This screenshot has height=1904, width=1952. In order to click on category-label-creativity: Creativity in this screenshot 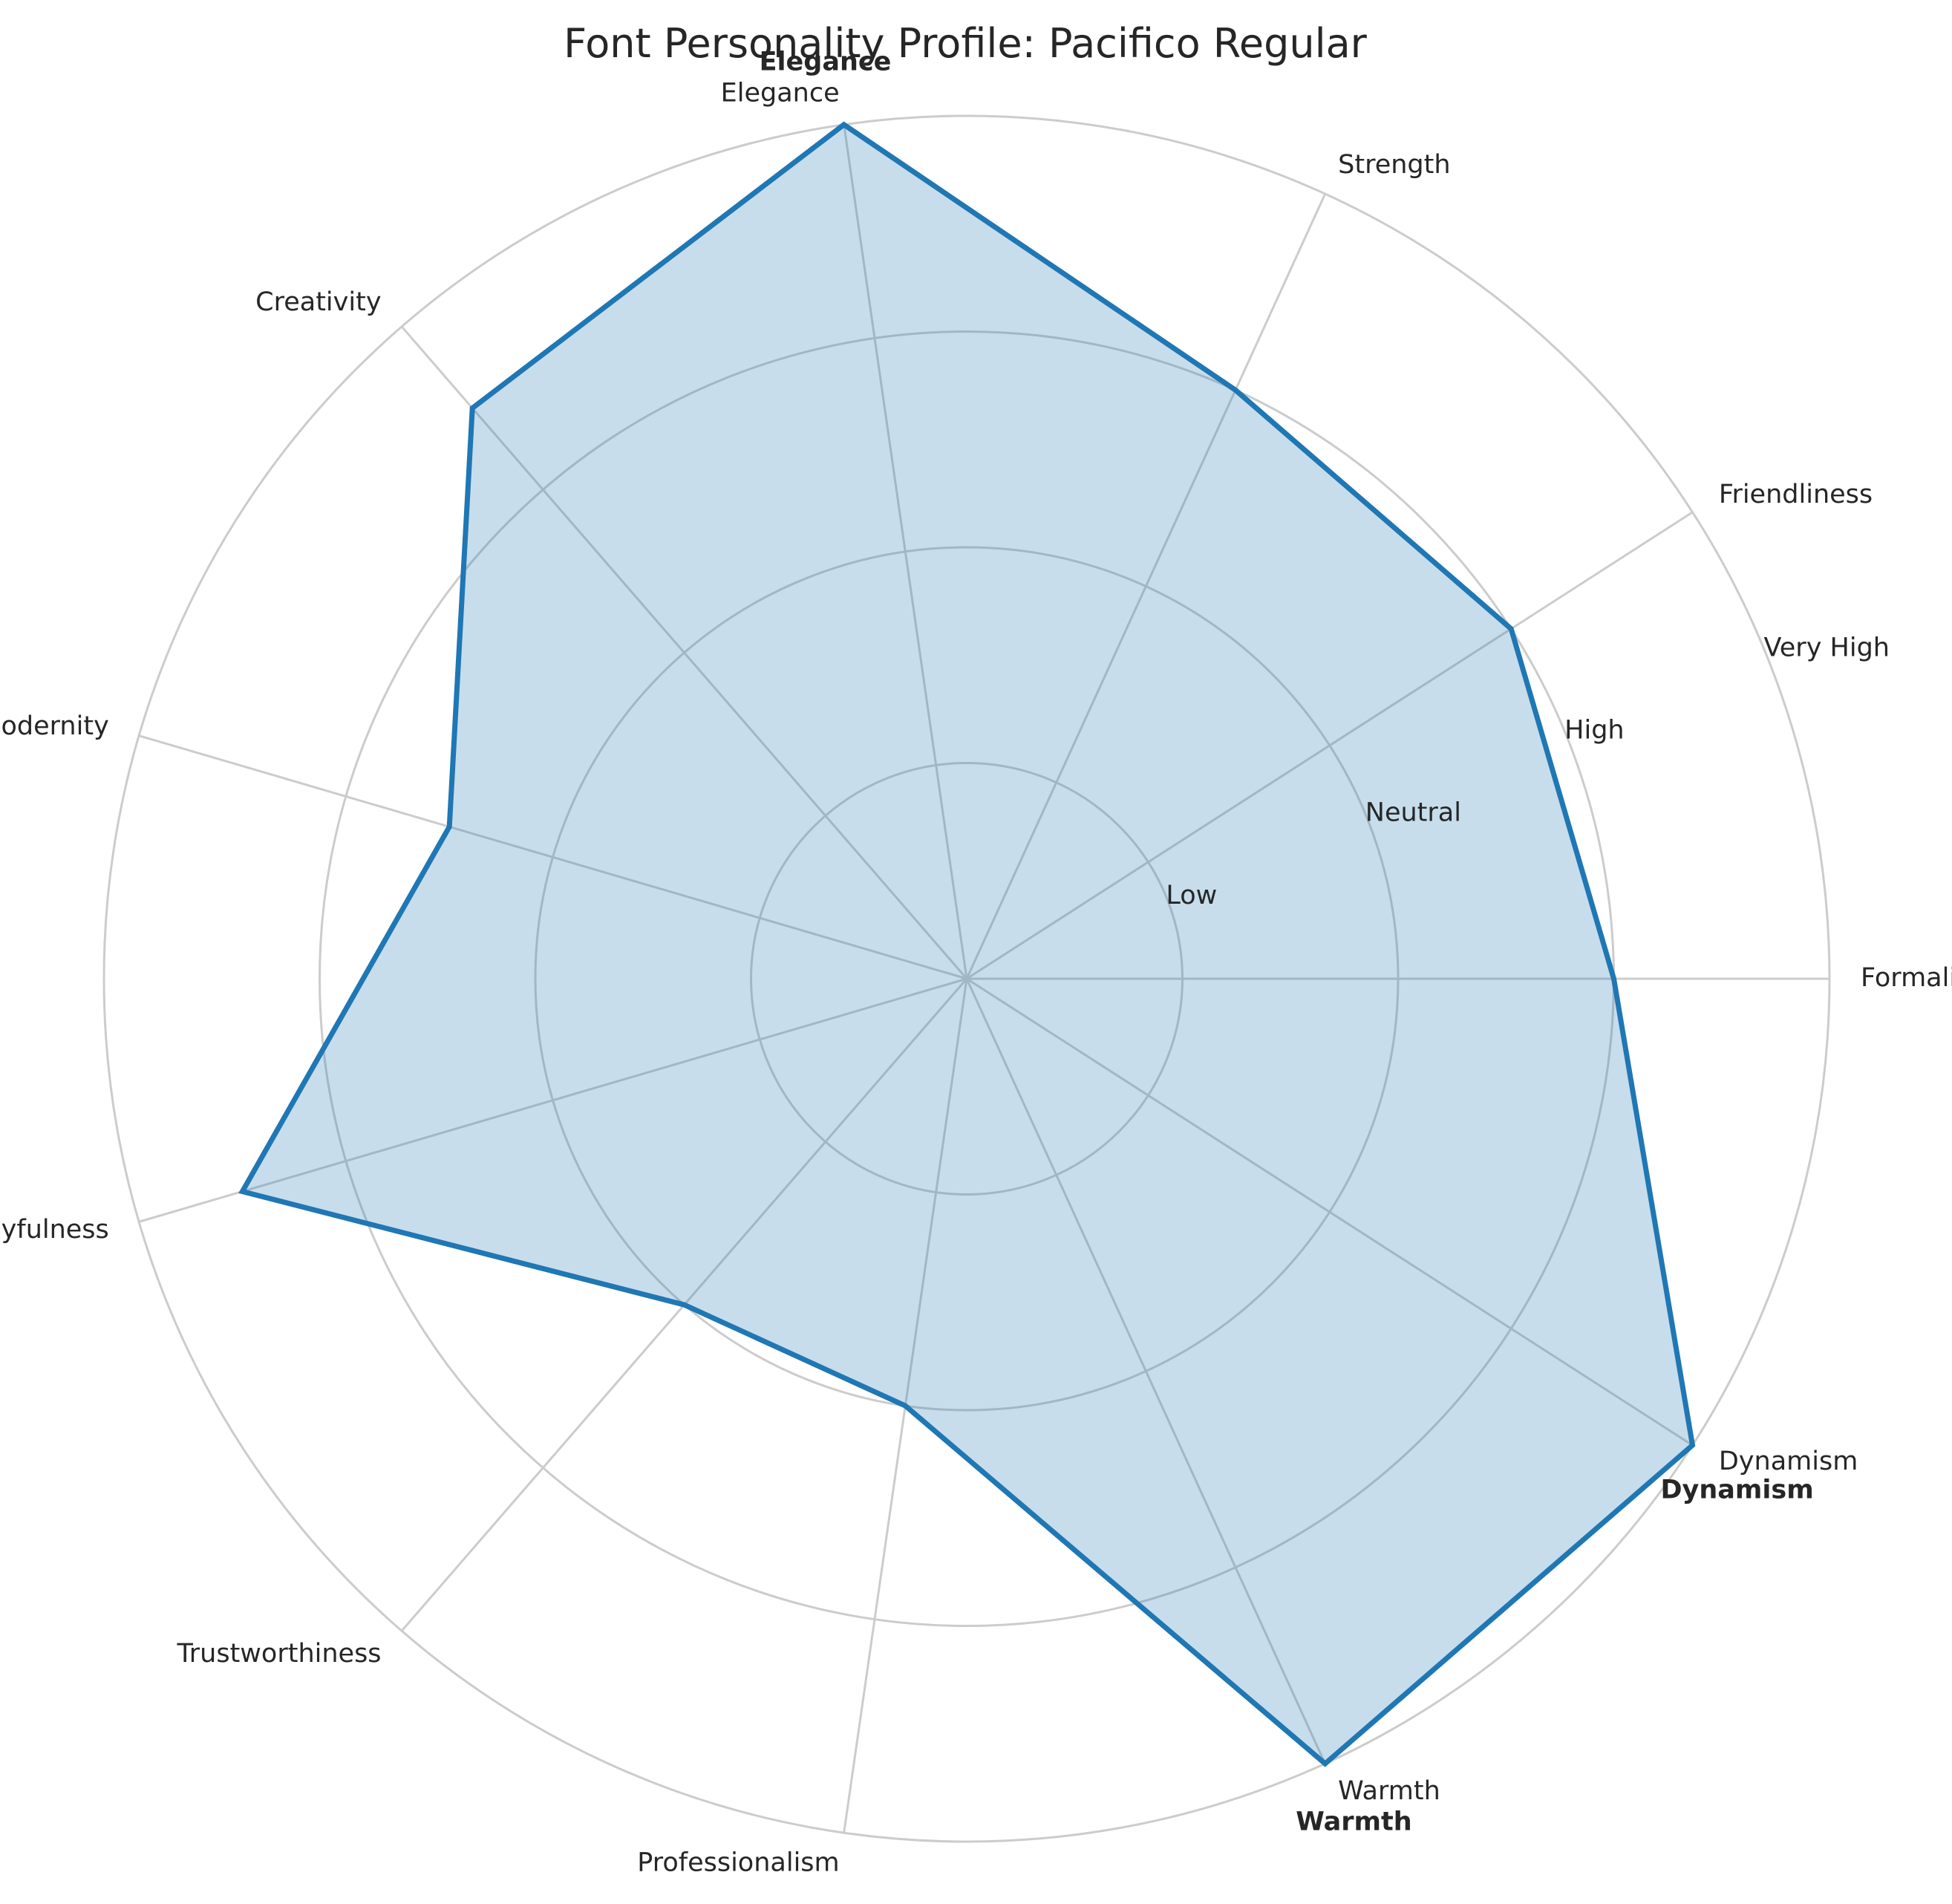, I will do `click(318, 302)`.